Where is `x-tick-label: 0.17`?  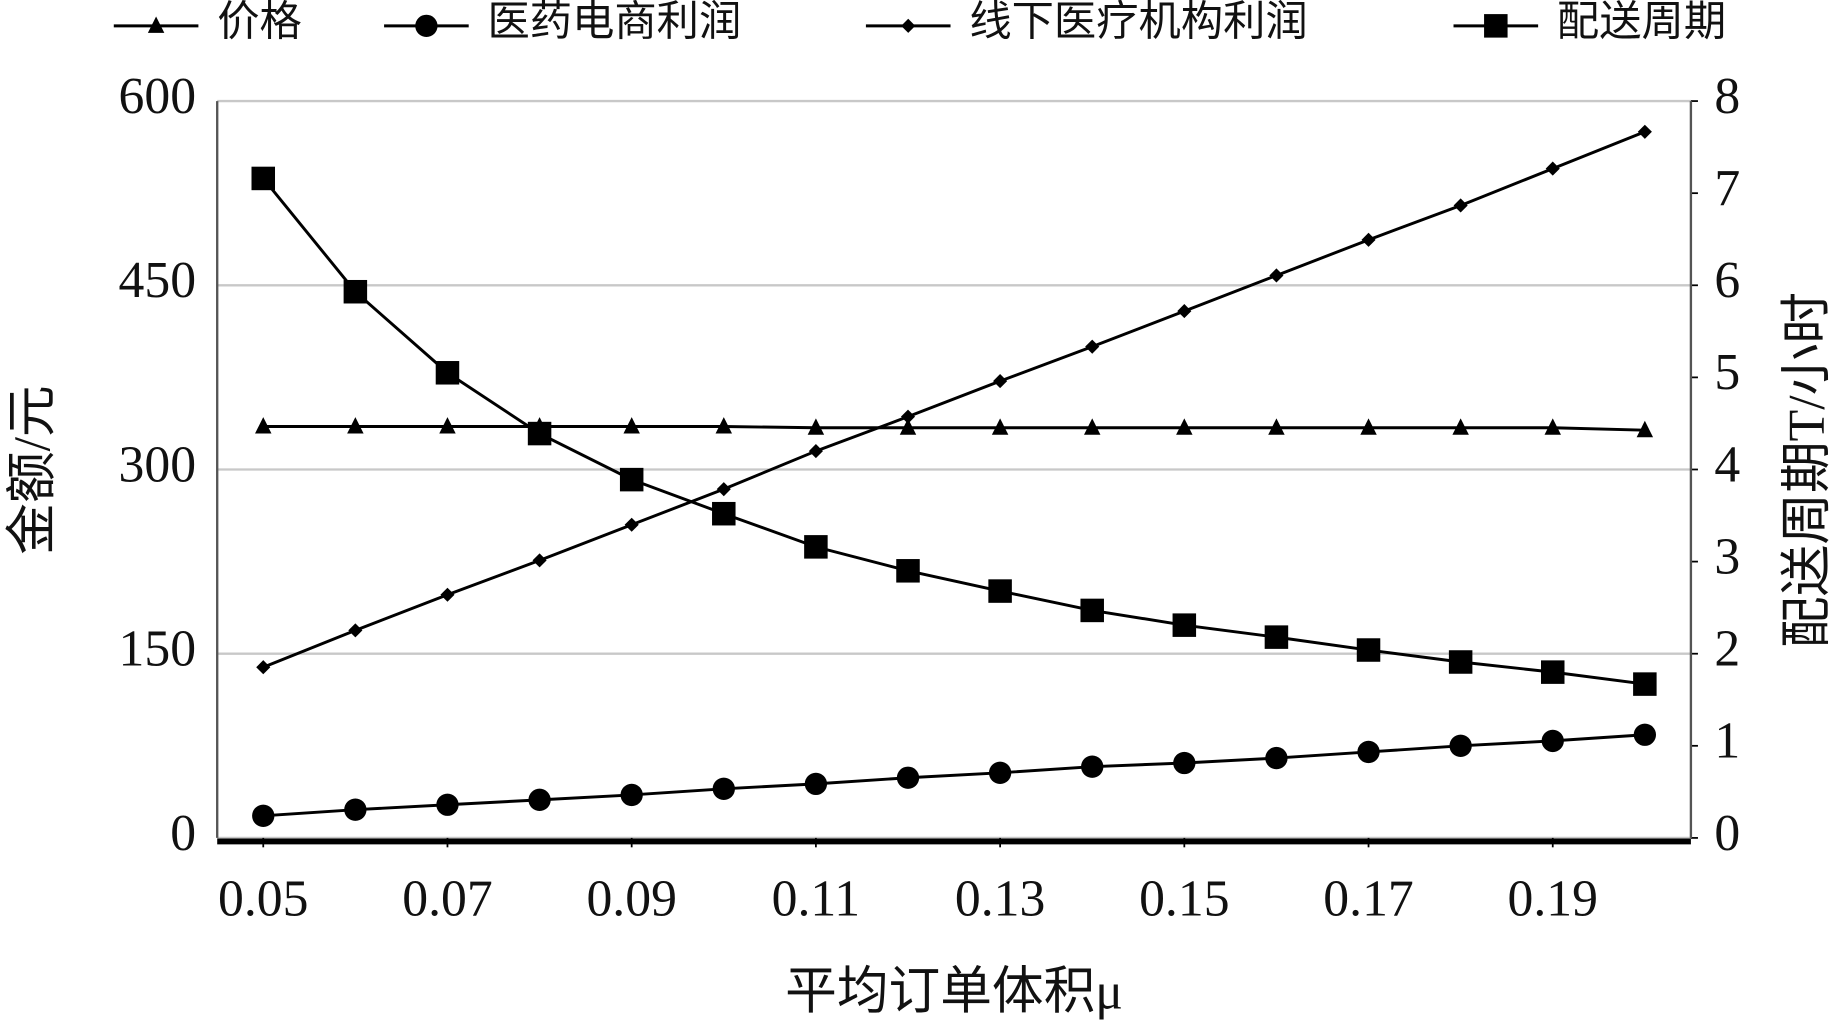 x-tick-label: 0.17 is located at coordinates (1368, 899).